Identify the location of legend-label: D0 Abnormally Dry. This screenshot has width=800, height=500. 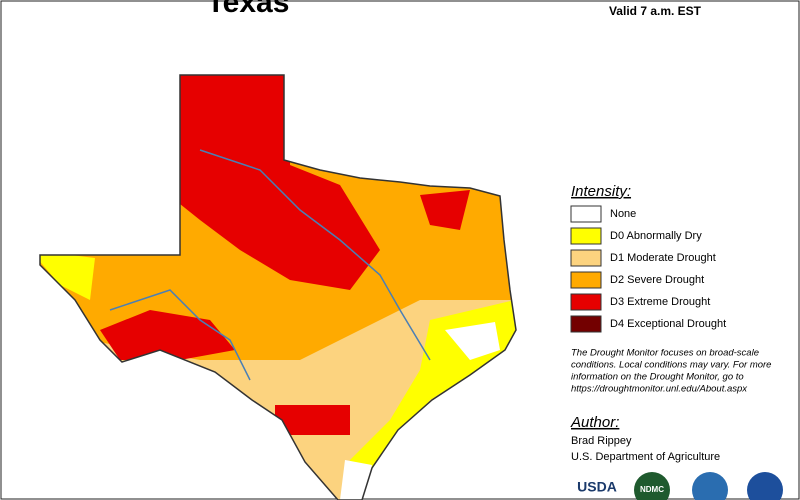
(656, 236).